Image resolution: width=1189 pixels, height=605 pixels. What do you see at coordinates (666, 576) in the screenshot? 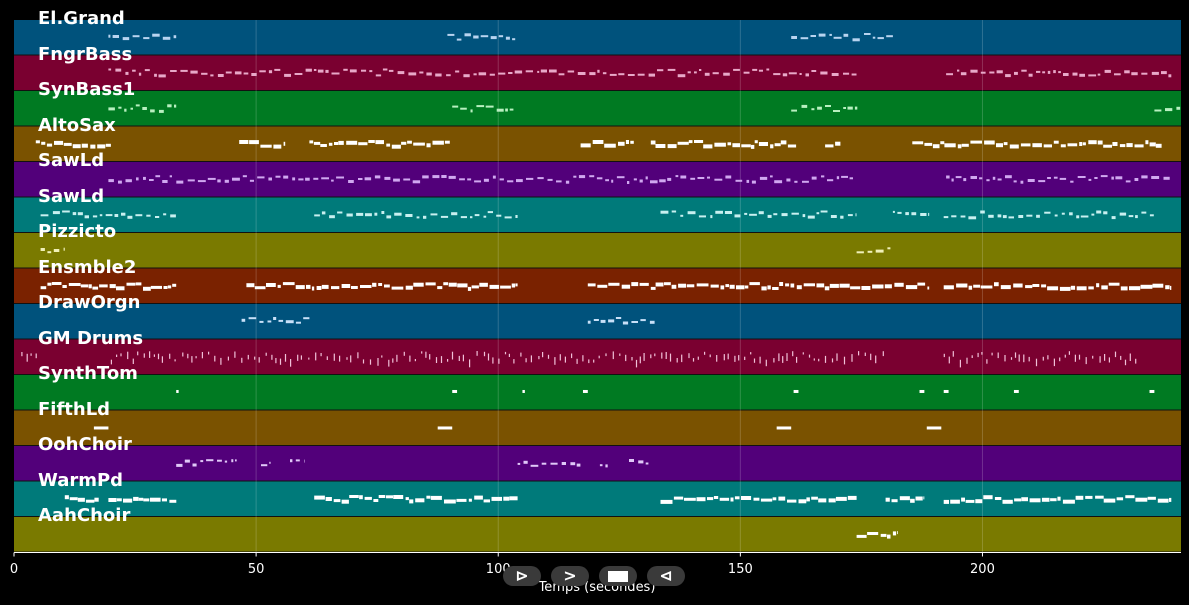
I see `back-button: ⊲` at bounding box center [666, 576].